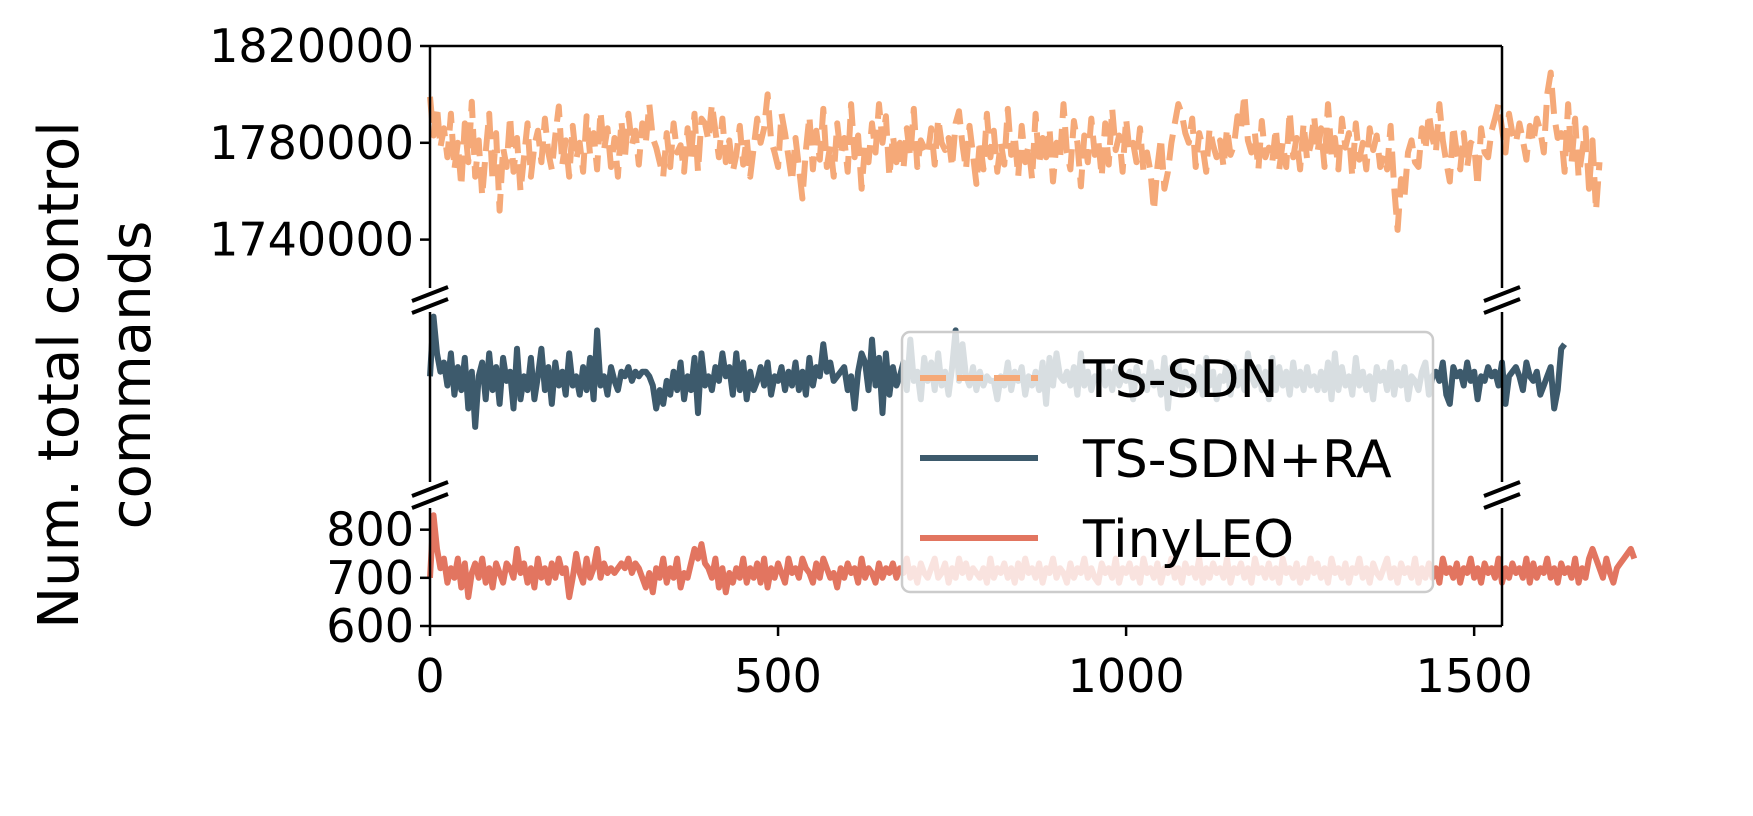 The width and height of the screenshot is (1753, 816). What do you see at coordinates (370, 530) in the screenshot?
I see `y-tick-label: 800` at bounding box center [370, 530].